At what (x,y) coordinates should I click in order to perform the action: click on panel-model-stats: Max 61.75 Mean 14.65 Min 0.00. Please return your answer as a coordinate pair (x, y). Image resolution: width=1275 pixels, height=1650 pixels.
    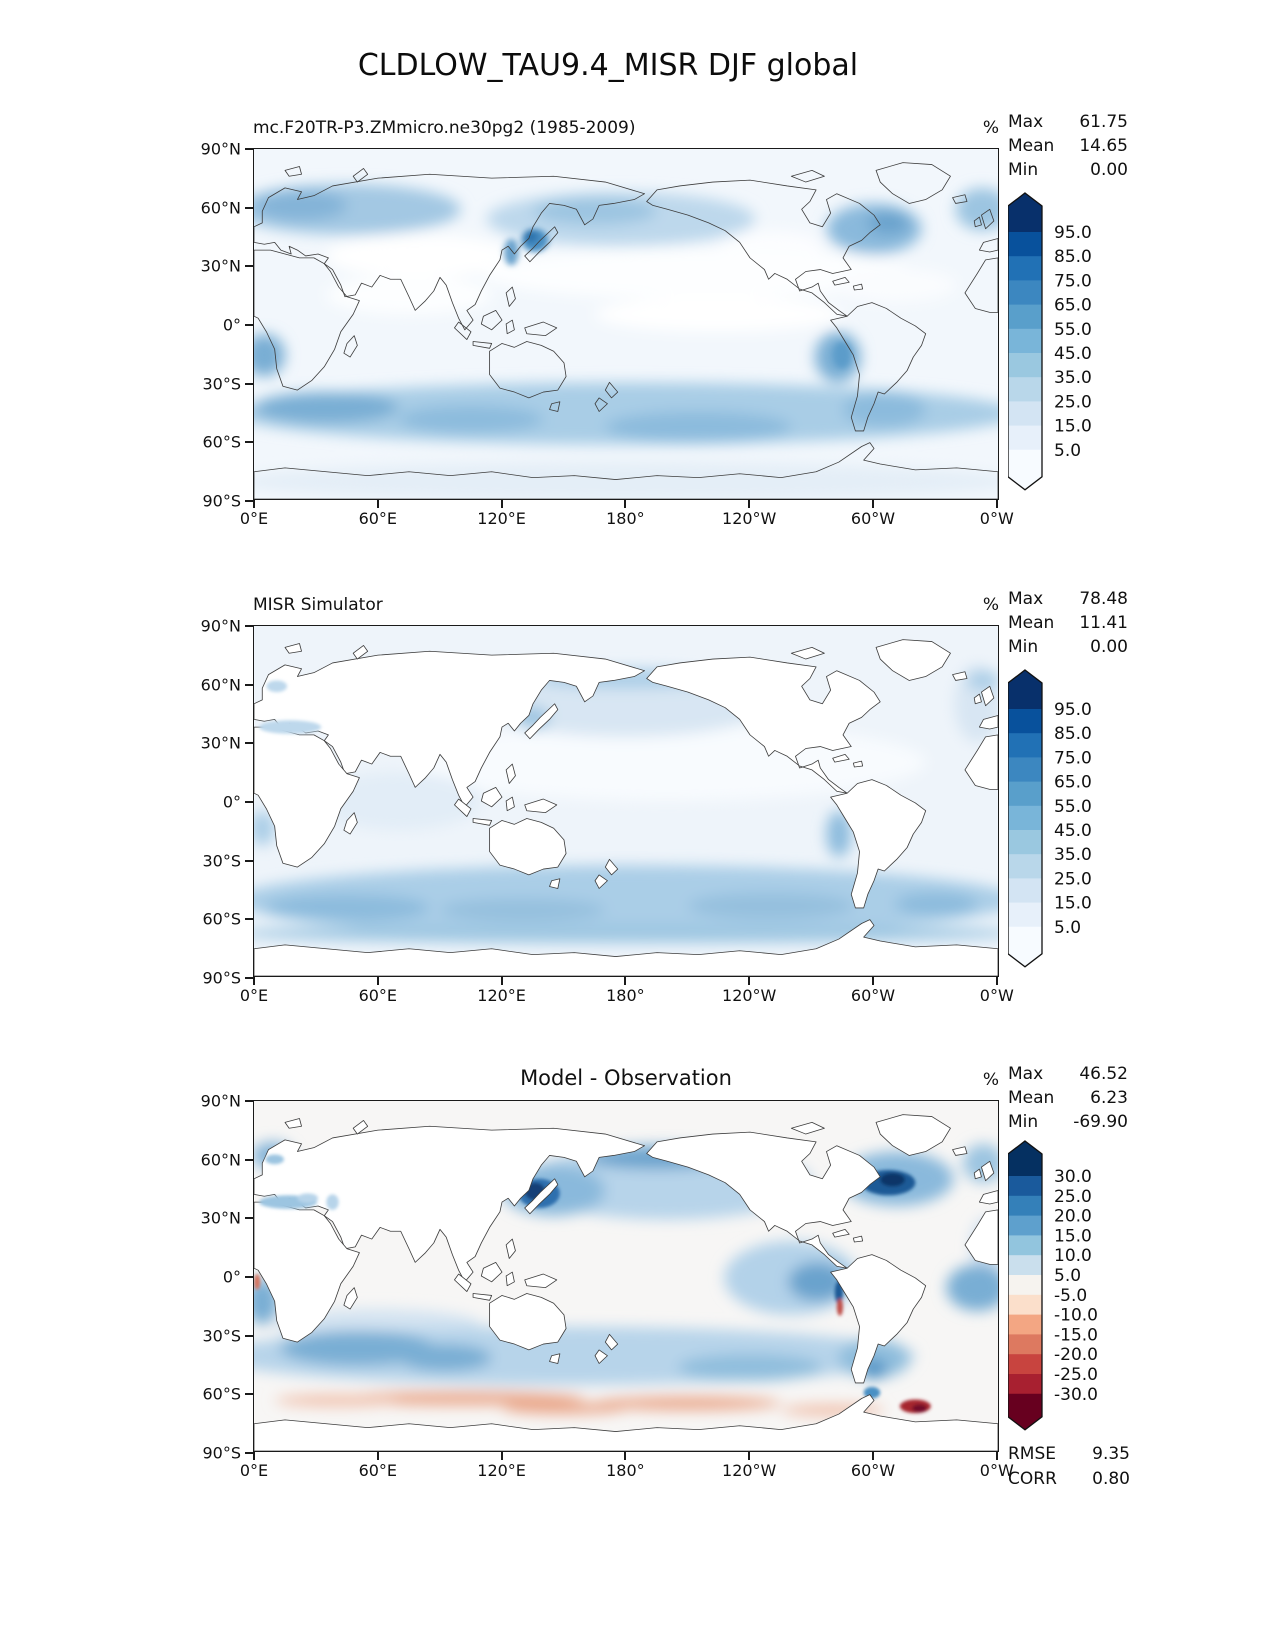
    Looking at the image, I should click on (1068, 146).